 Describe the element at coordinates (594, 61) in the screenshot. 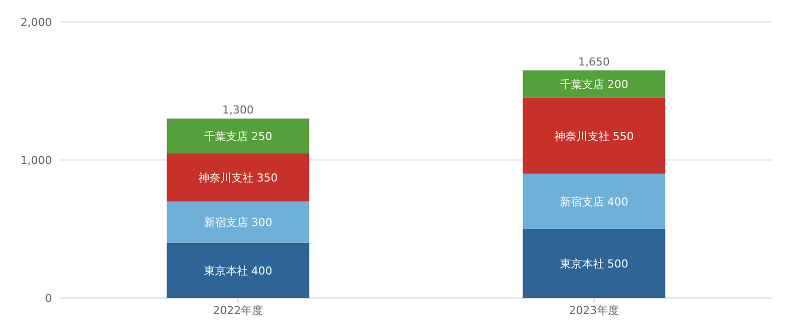

I see `total-label: 1,650` at that location.